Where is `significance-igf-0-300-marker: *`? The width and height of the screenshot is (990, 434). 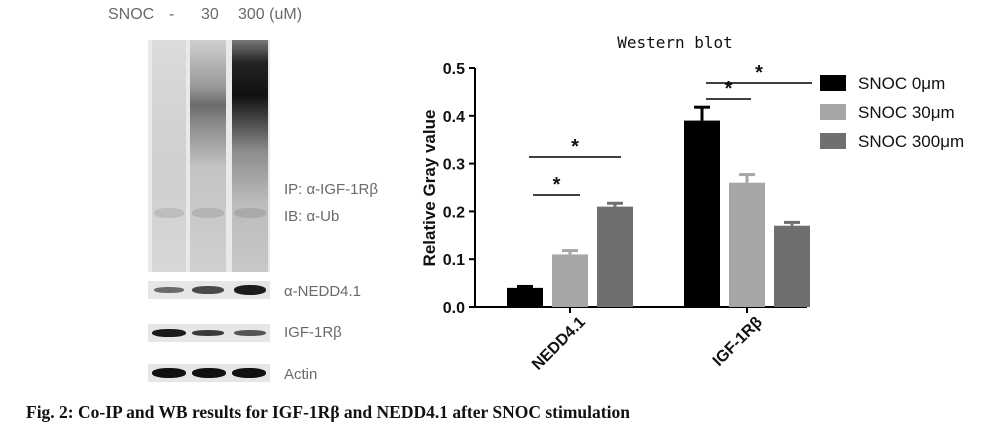
significance-igf-0-300-marker: * is located at coordinates (759, 73).